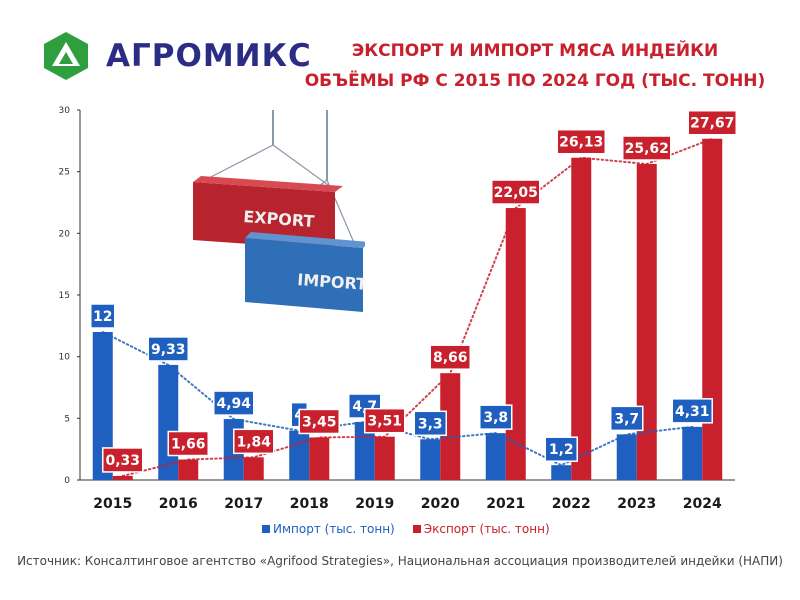 Image resolution: width=800 pixels, height=600 pixels. Describe the element at coordinates (67, 481) in the screenshot. I see `y-tick-label: 0` at that location.